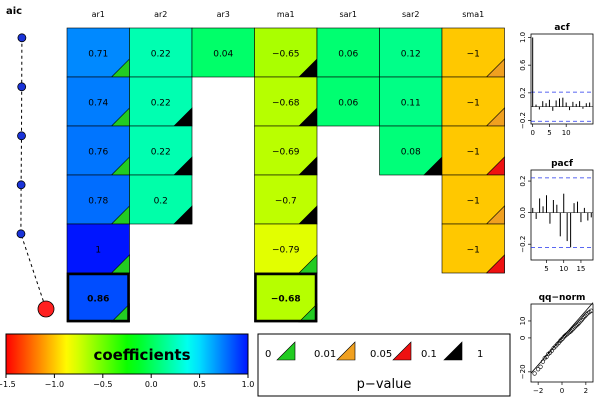 Image resolution: width=599 pixels, height=400 pixels. Describe the element at coordinates (410, 14) in the screenshot. I see `column-header: sar2` at that location.